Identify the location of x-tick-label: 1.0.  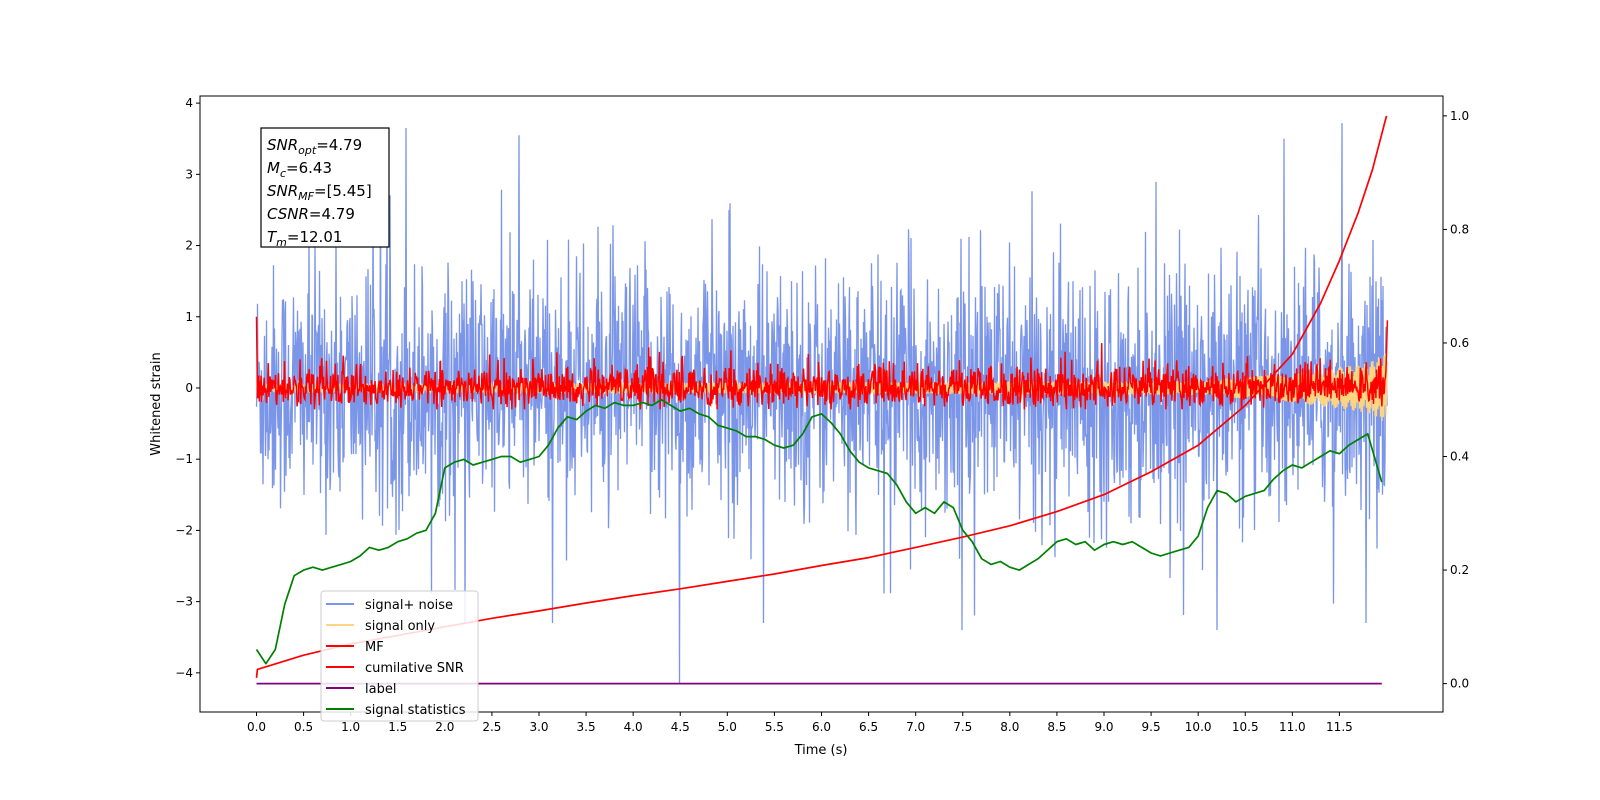
(350, 727).